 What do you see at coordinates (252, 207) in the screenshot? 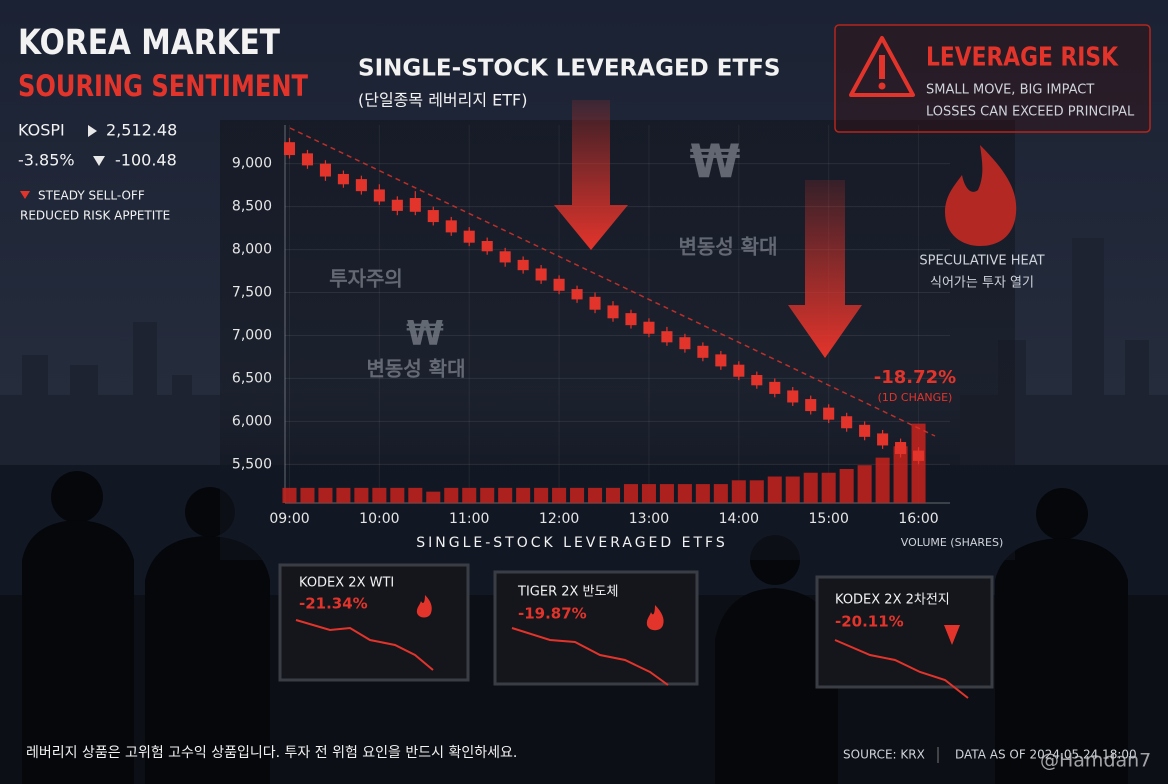
I see `y-tick-label: 8,500` at bounding box center [252, 207].